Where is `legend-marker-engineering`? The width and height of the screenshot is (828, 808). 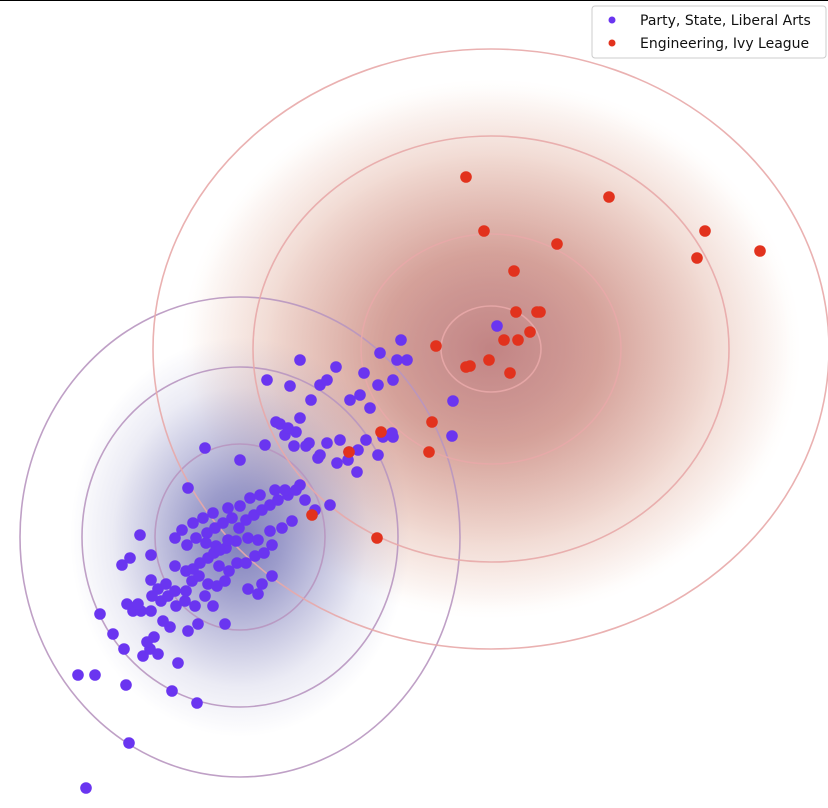
legend-marker-engineering is located at coordinates (612, 43).